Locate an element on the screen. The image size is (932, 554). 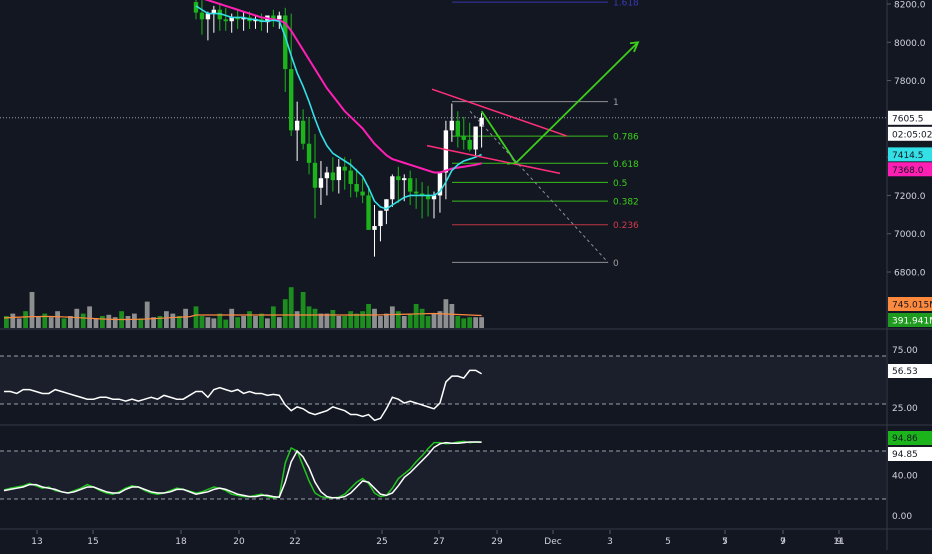
x-tick-label: 3 is located at coordinates (610, 542).